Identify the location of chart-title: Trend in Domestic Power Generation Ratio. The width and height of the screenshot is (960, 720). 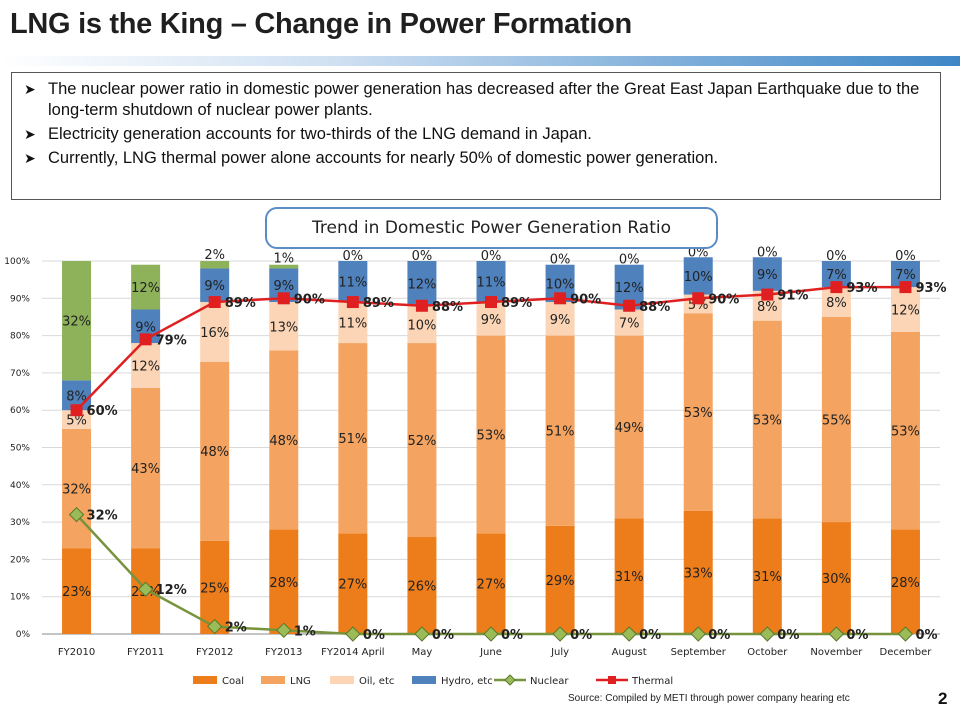
(491, 228).